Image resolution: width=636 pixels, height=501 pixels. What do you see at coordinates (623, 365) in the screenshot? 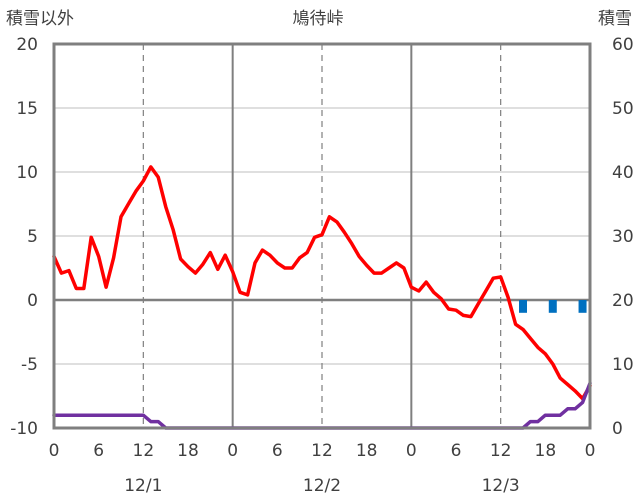
I see `right-tick-label: 10` at bounding box center [623, 365].